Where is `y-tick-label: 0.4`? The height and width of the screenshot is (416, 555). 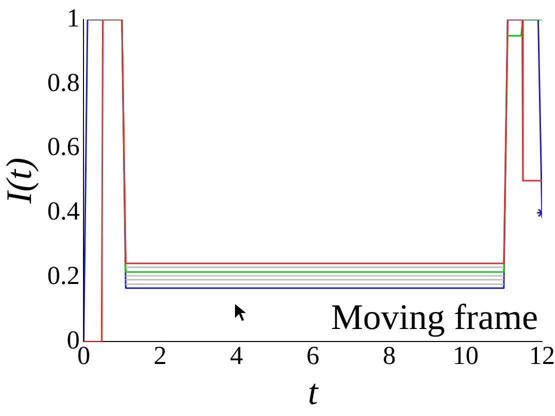 y-tick-label: 0.4 is located at coordinates (63, 211).